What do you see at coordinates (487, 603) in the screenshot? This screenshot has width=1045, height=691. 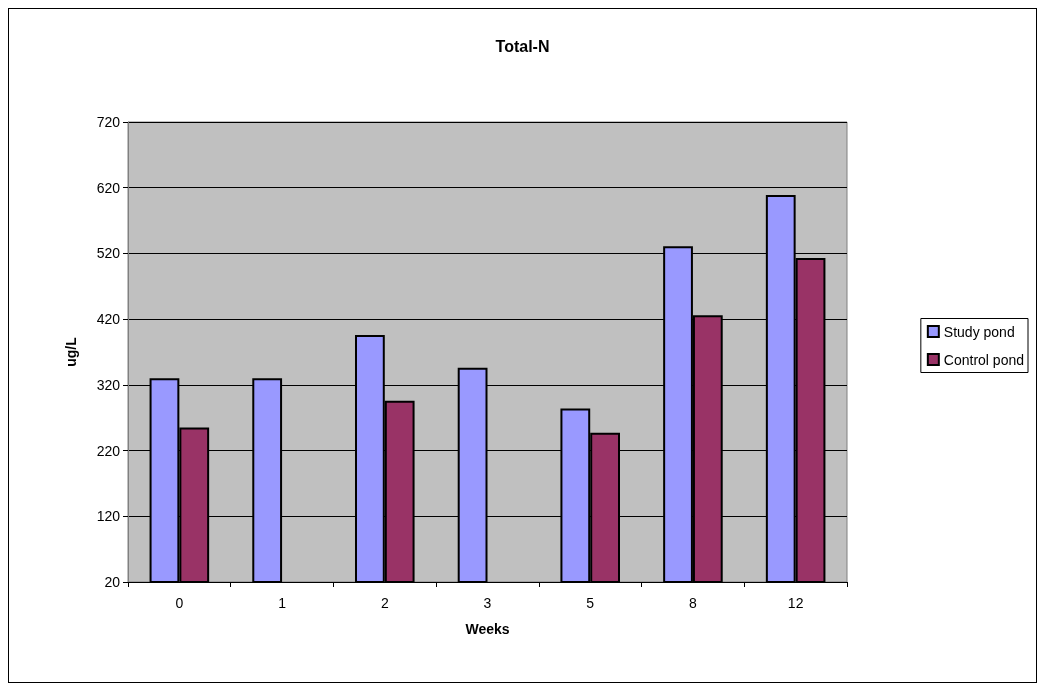 I see `x-tick-label: 3` at bounding box center [487, 603].